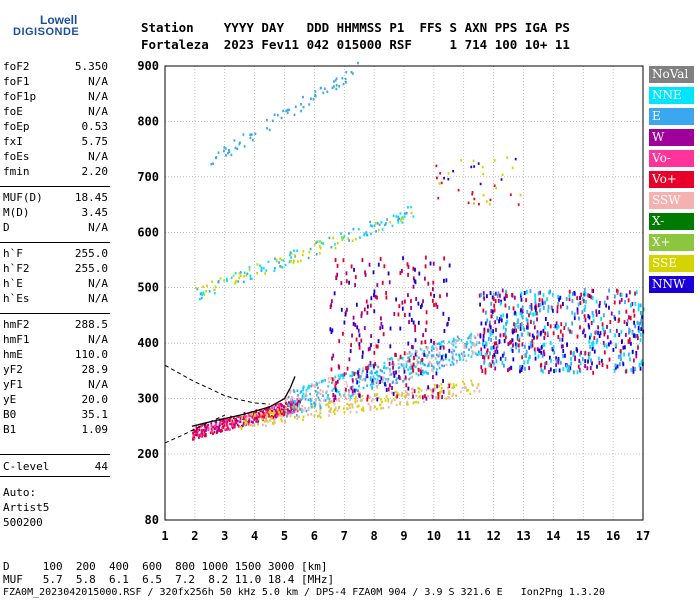  I want to click on logo-brand: Lowell, so click(59, 20).